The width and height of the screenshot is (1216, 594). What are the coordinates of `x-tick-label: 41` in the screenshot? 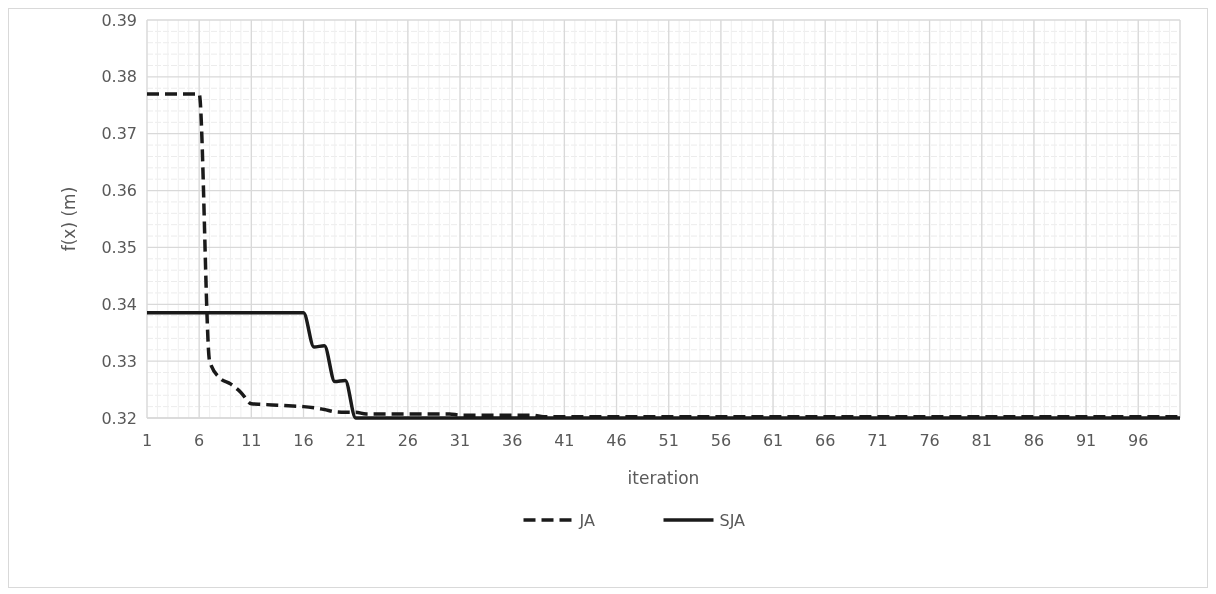 It's located at (564, 440).